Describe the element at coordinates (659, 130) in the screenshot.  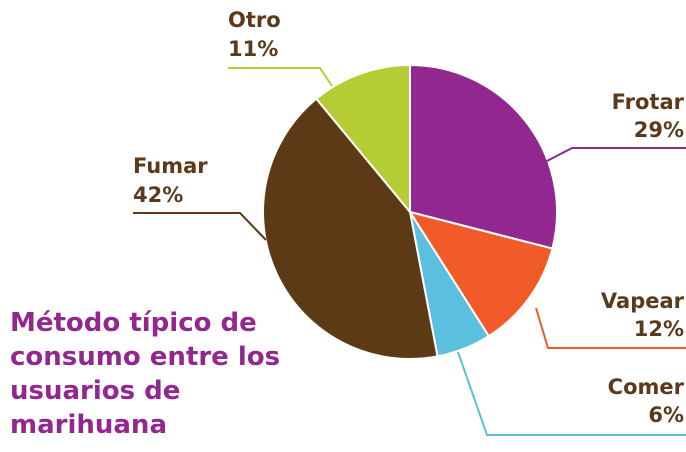
I see `value-label: 29%` at that location.